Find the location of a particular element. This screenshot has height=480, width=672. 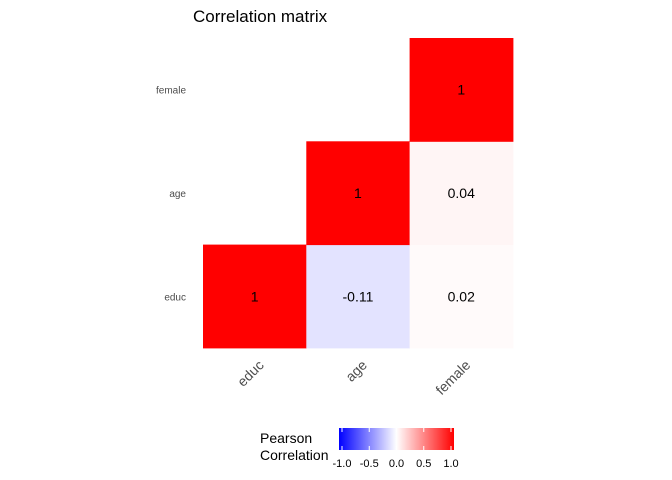

cell-value-label-educ-educ: 1 is located at coordinates (255, 296).